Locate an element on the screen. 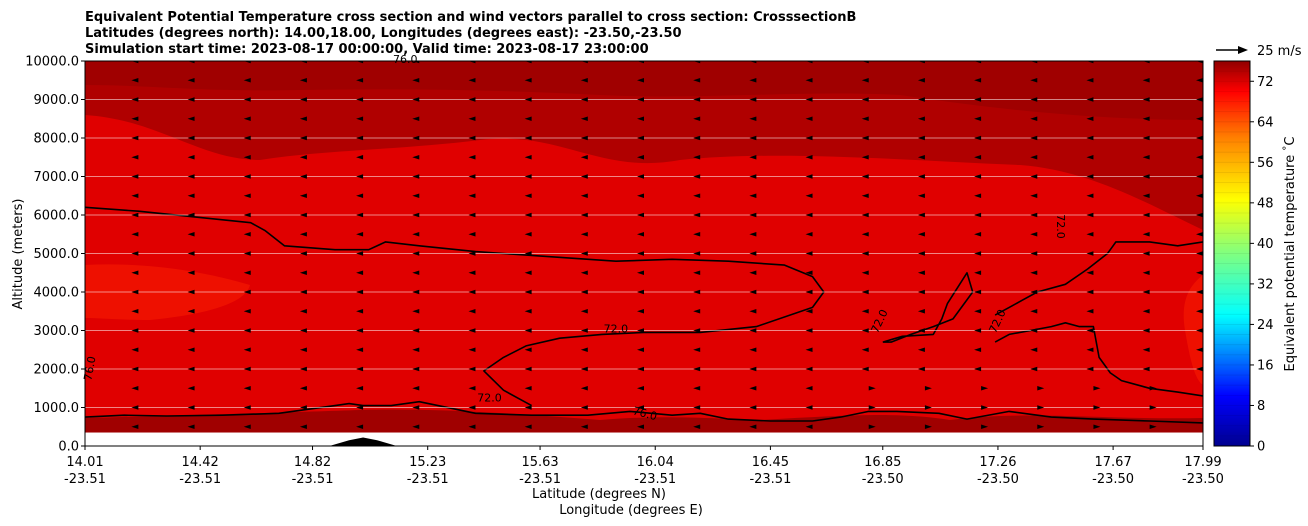 This screenshot has height=526, width=1308. wind-key-label: 25 m/s is located at coordinates (1279, 51).